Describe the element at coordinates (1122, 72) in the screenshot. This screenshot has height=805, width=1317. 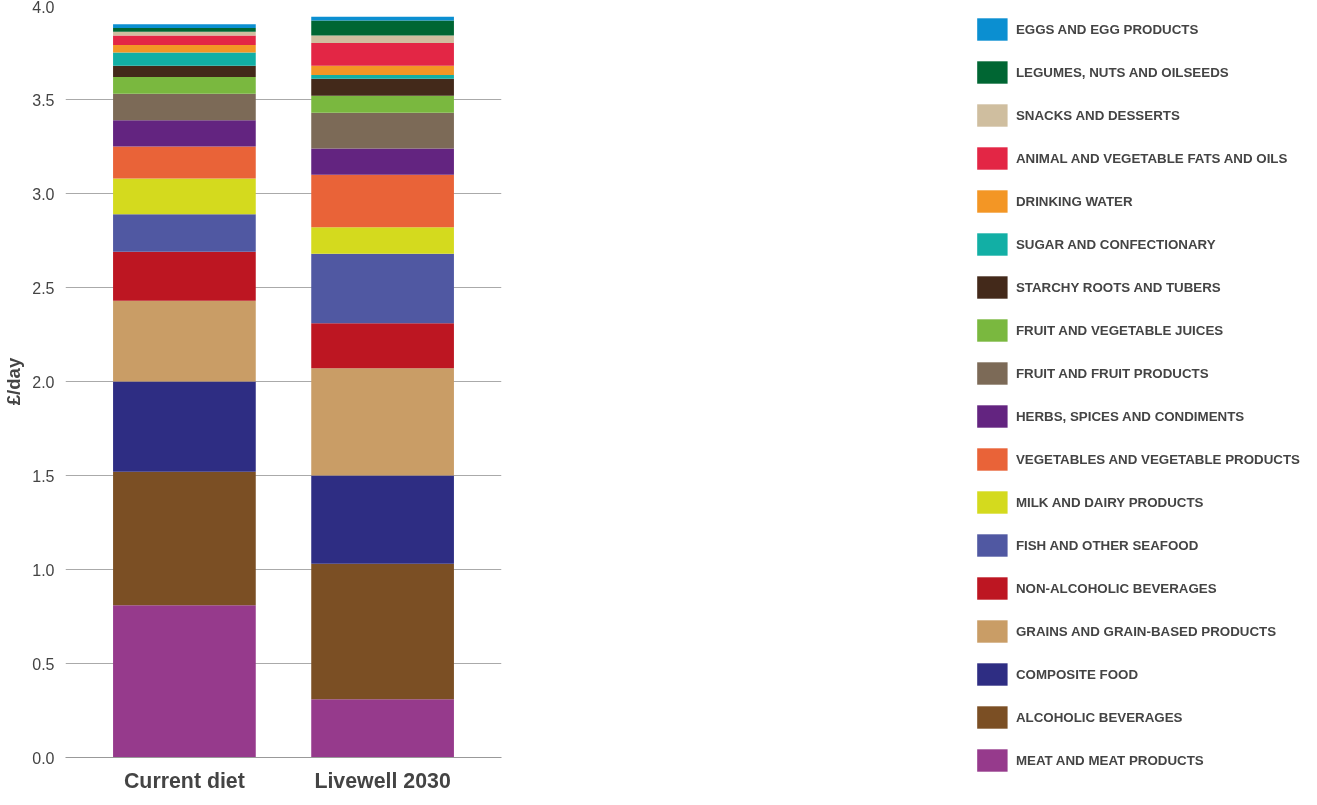
I see `legend-label: LEGUMES, NUTS AND OILSEEDS` at that location.